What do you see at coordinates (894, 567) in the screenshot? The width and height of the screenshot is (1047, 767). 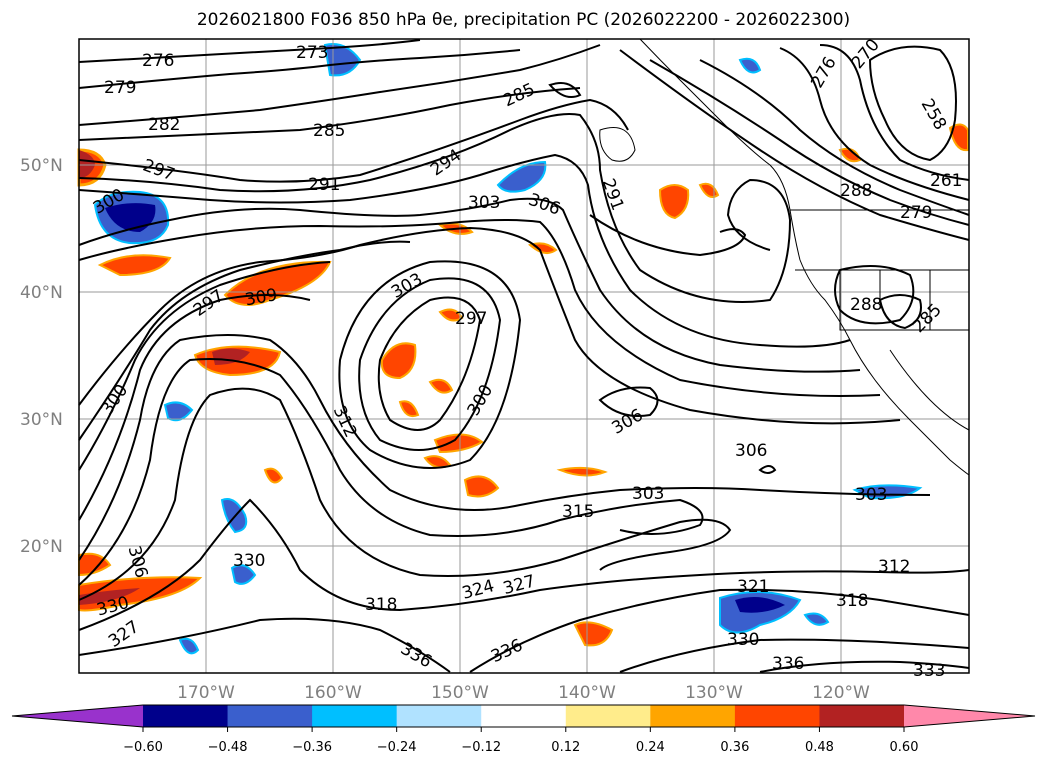 I see `contour-label: 312` at bounding box center [894, 567].